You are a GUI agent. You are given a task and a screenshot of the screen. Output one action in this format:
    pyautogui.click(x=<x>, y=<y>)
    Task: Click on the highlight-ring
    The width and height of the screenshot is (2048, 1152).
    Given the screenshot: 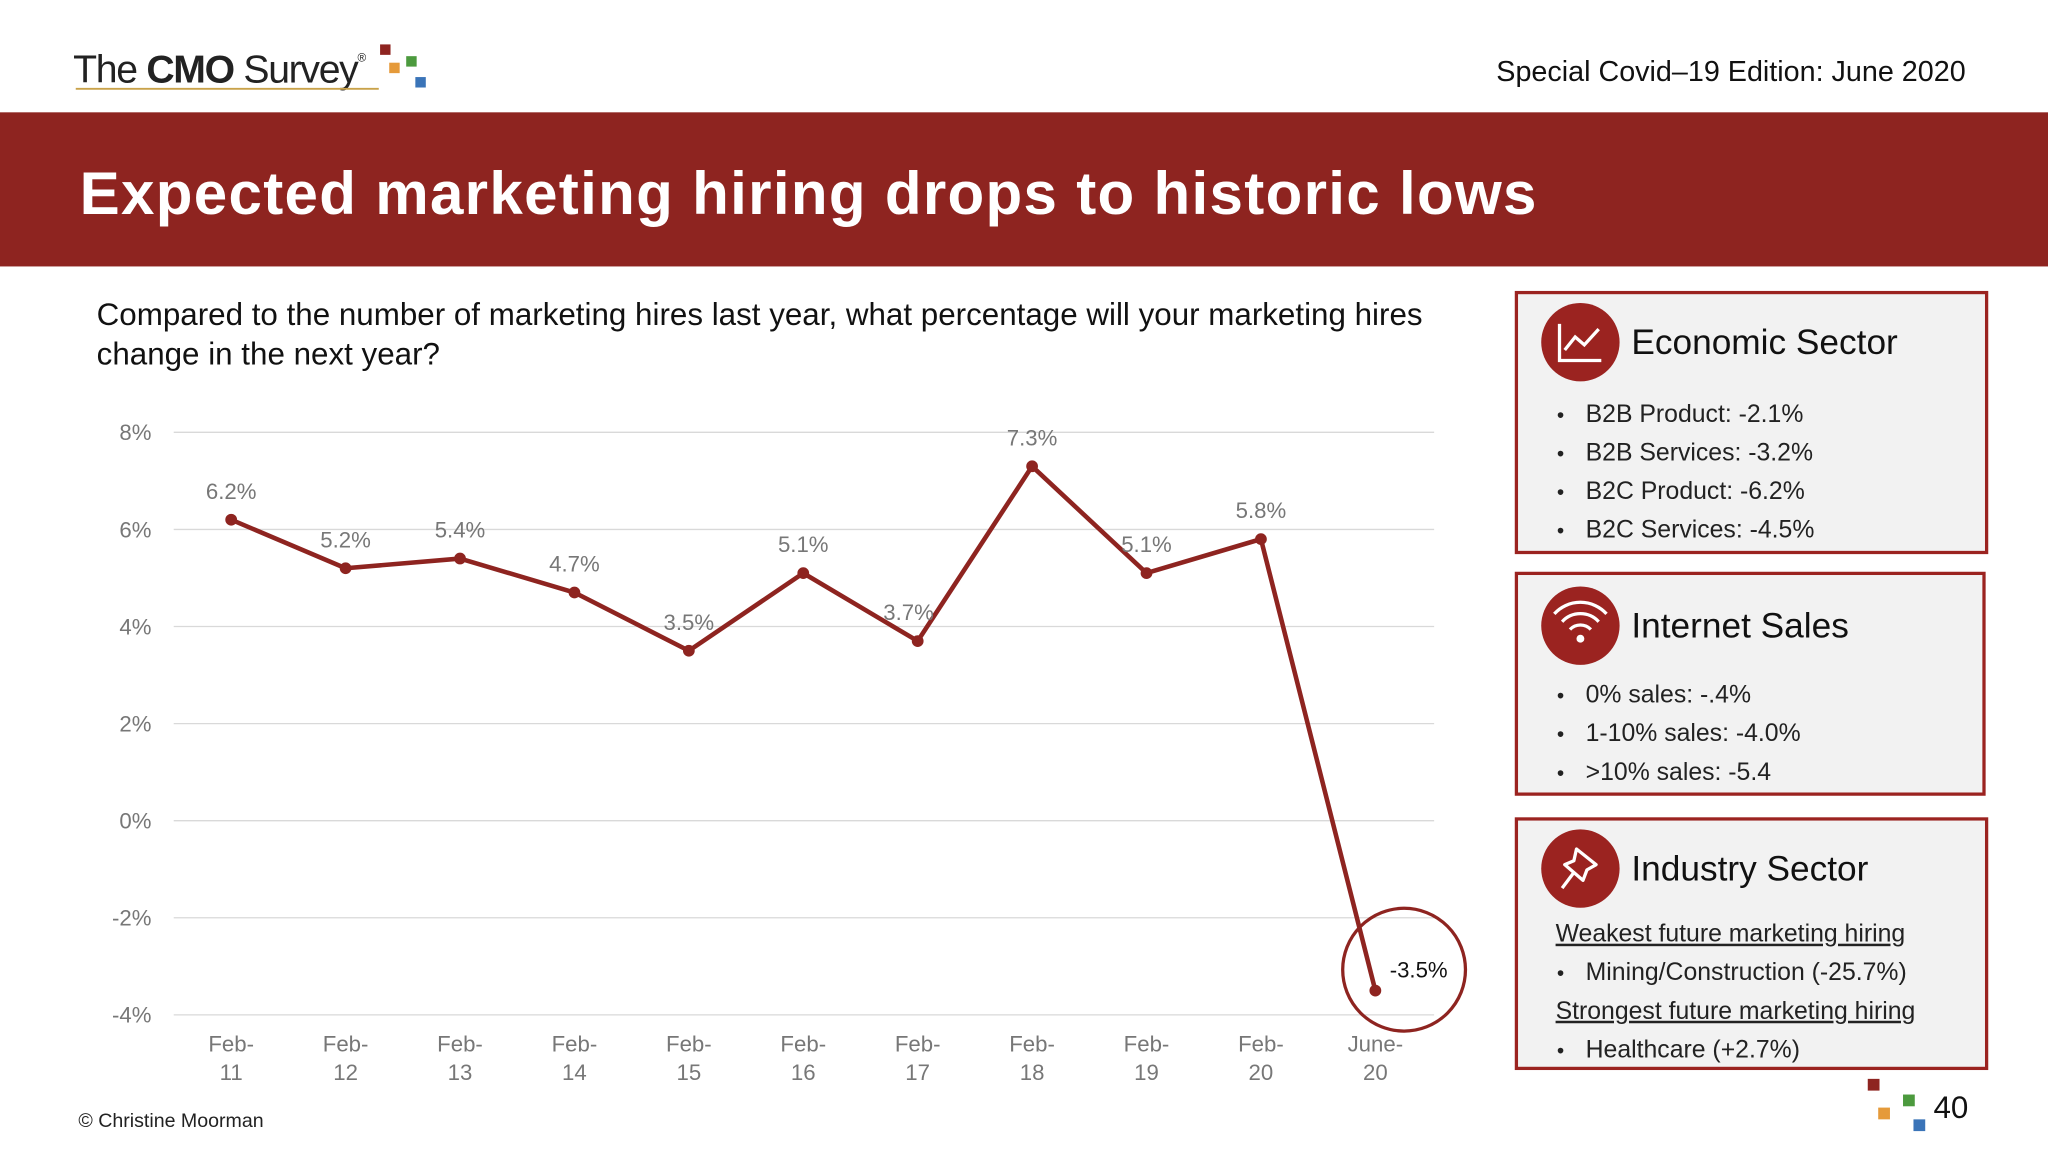 What is the action you would take?
    pyautogui.click(x=1404, y=969)
    